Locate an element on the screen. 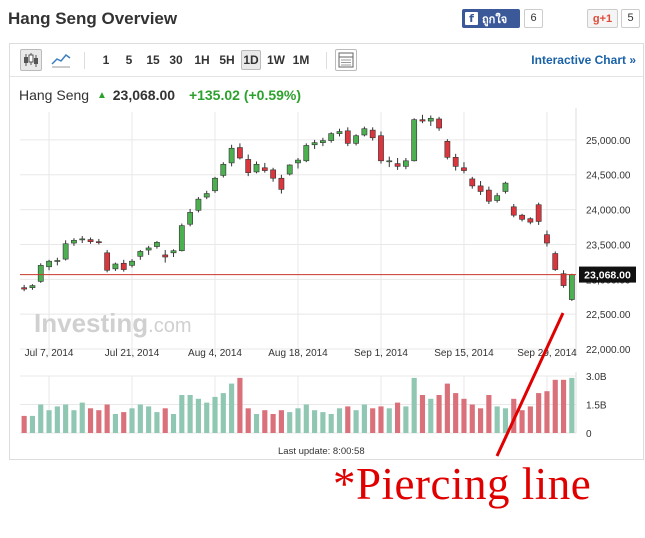 Image resolution: width=645 pixels, height=538 pixels. timeframe-button: 15 is located at coordinates (153, 60).